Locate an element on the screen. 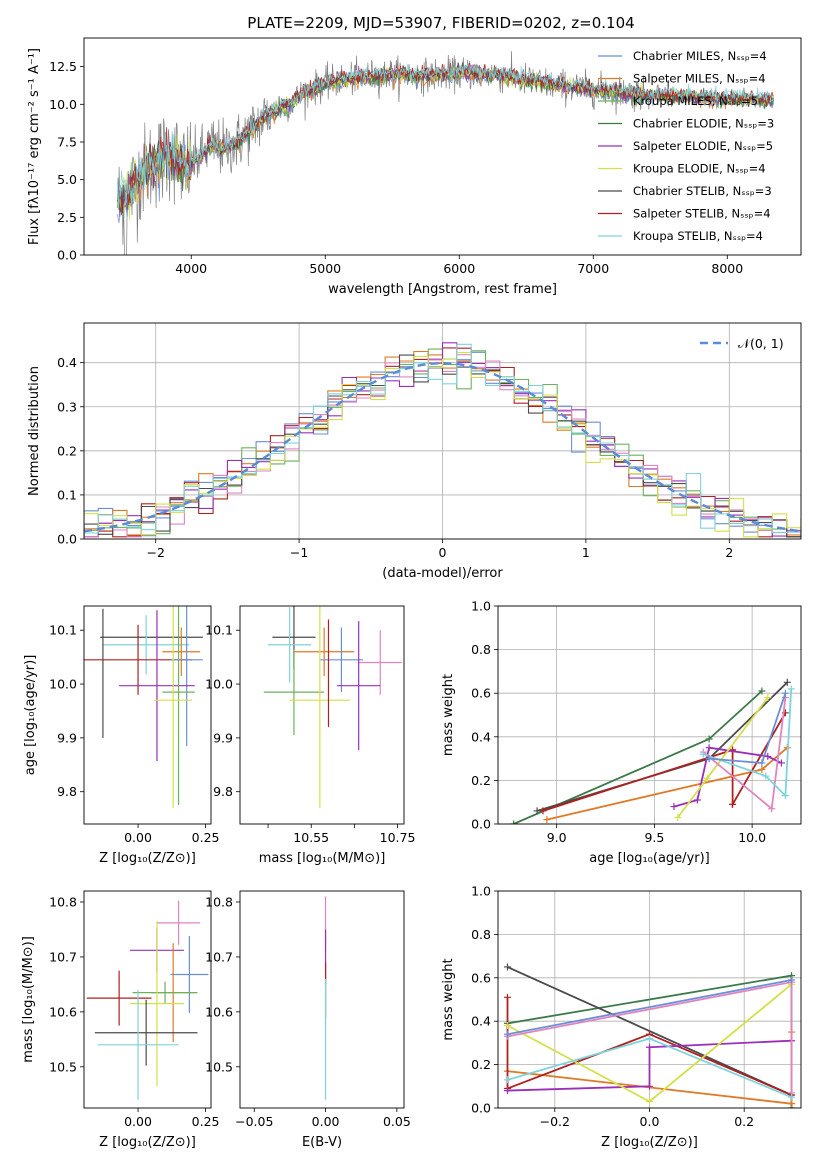  mass-vs-EBV-axes-frame is located at coordinates (322, 999).